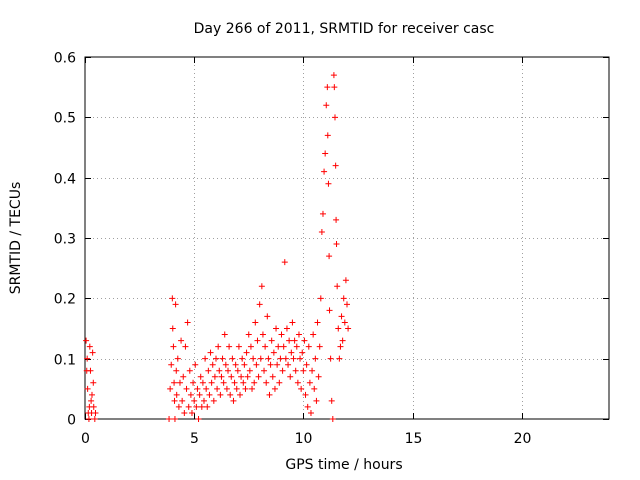 The width and height of the screenshot is (640, 480). What do you see at coordinates (523, 439) in the screenshot?
I see `x-tick-label: 20` at bounding box center [523, 439].